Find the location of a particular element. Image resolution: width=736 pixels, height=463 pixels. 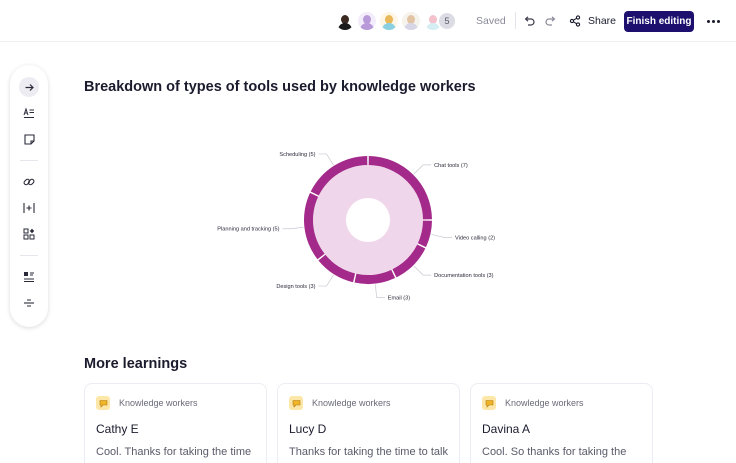

collapse-toolbar-button is located at coordinates (29, 87).